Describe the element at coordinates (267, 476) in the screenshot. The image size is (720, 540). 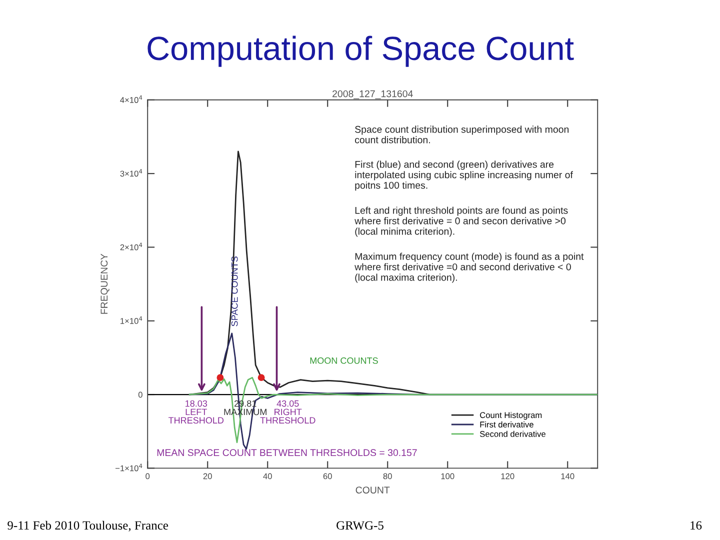
I see `x-tick-label: 40` at that location.